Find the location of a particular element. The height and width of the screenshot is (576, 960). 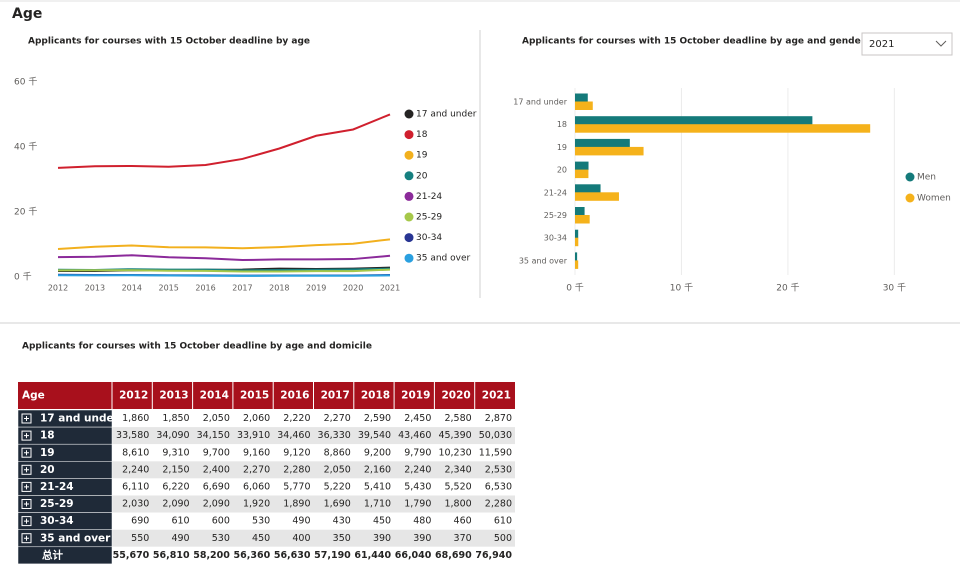

table-cell: 500 is located at coordinates (503, 538).